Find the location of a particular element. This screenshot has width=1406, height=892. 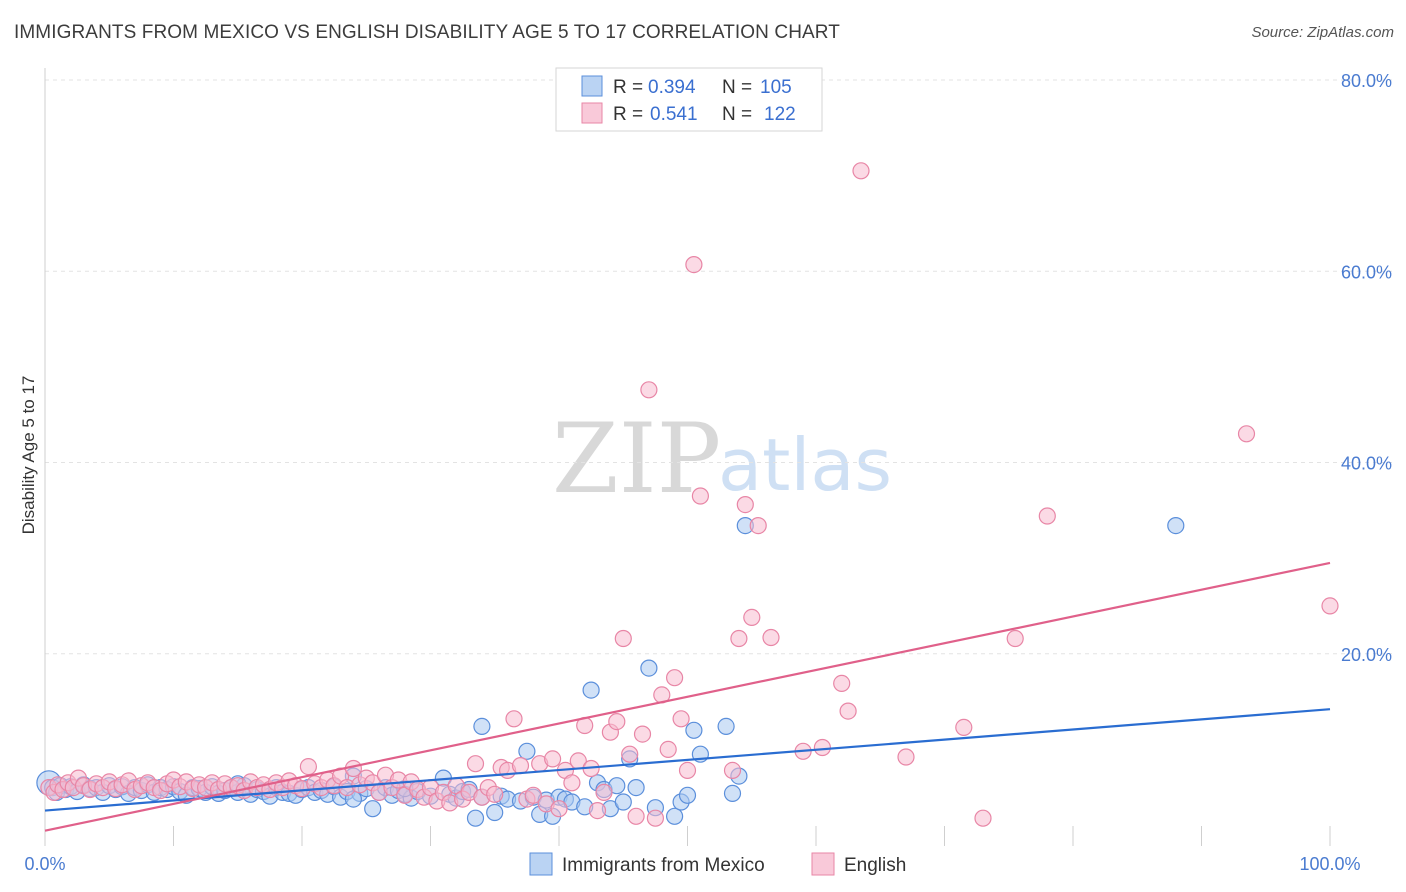

legend-r-label-2: R = is located at coordinates (628, 114).